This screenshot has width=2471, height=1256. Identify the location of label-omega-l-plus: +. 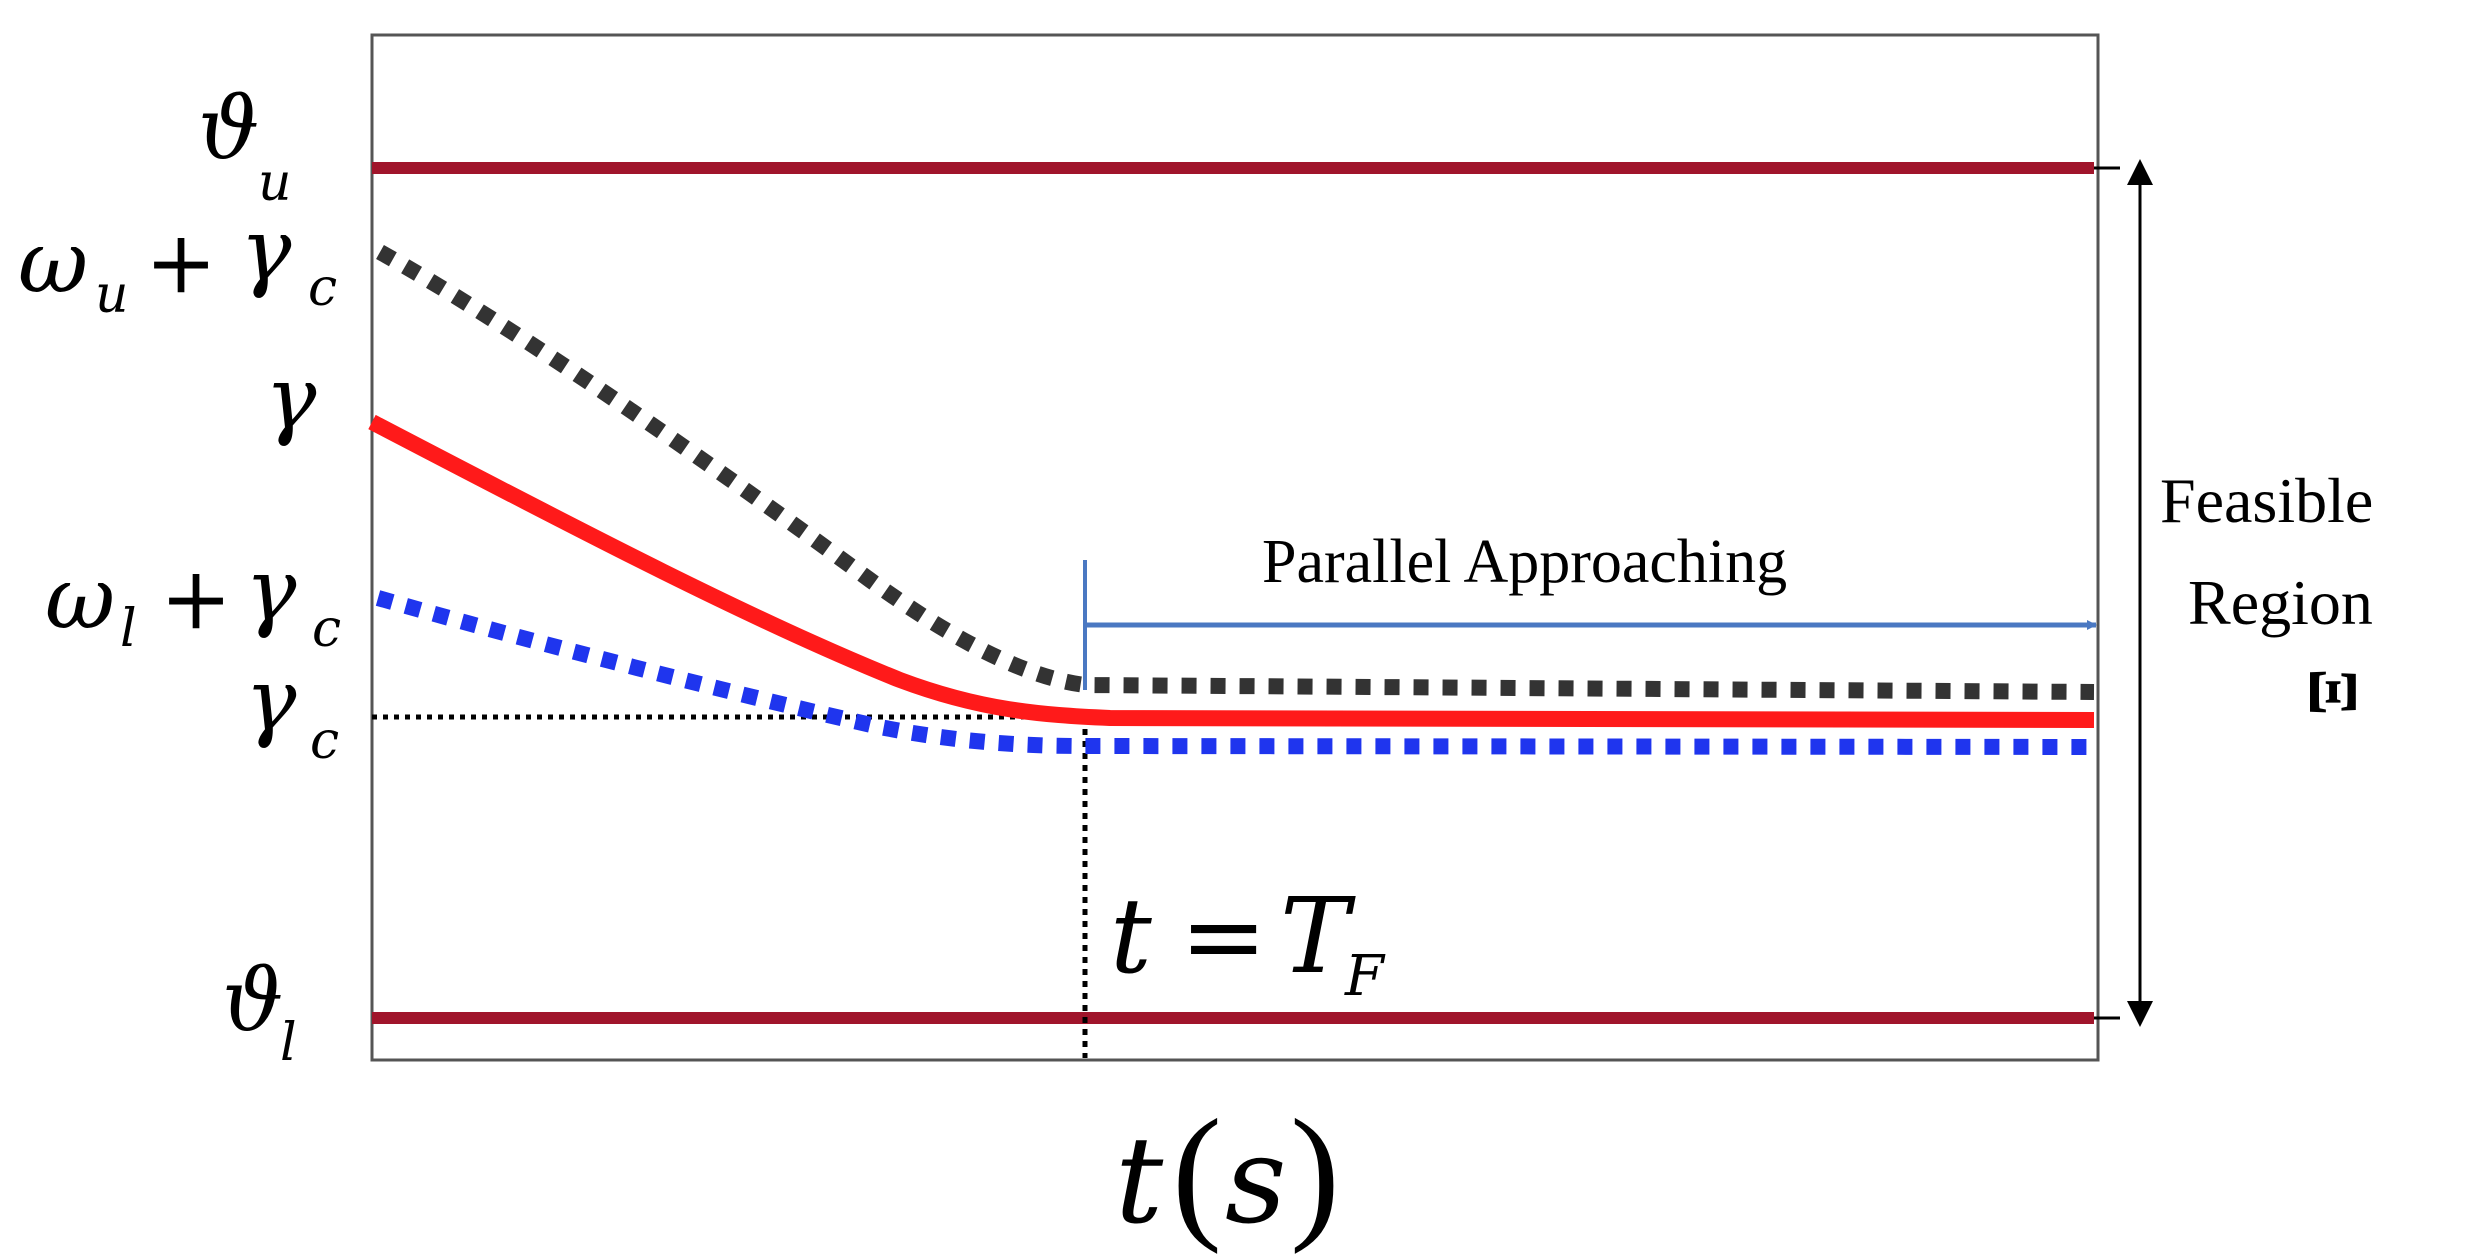
(196, 599).